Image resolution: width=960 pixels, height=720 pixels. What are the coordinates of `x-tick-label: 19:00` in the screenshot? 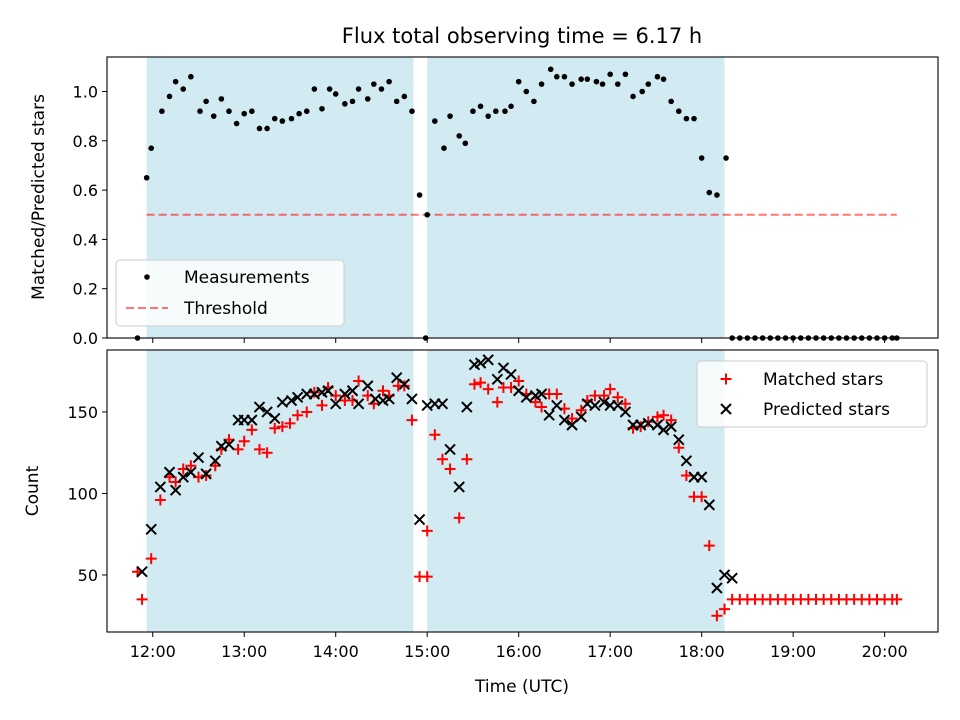 It's located at (793, 651).